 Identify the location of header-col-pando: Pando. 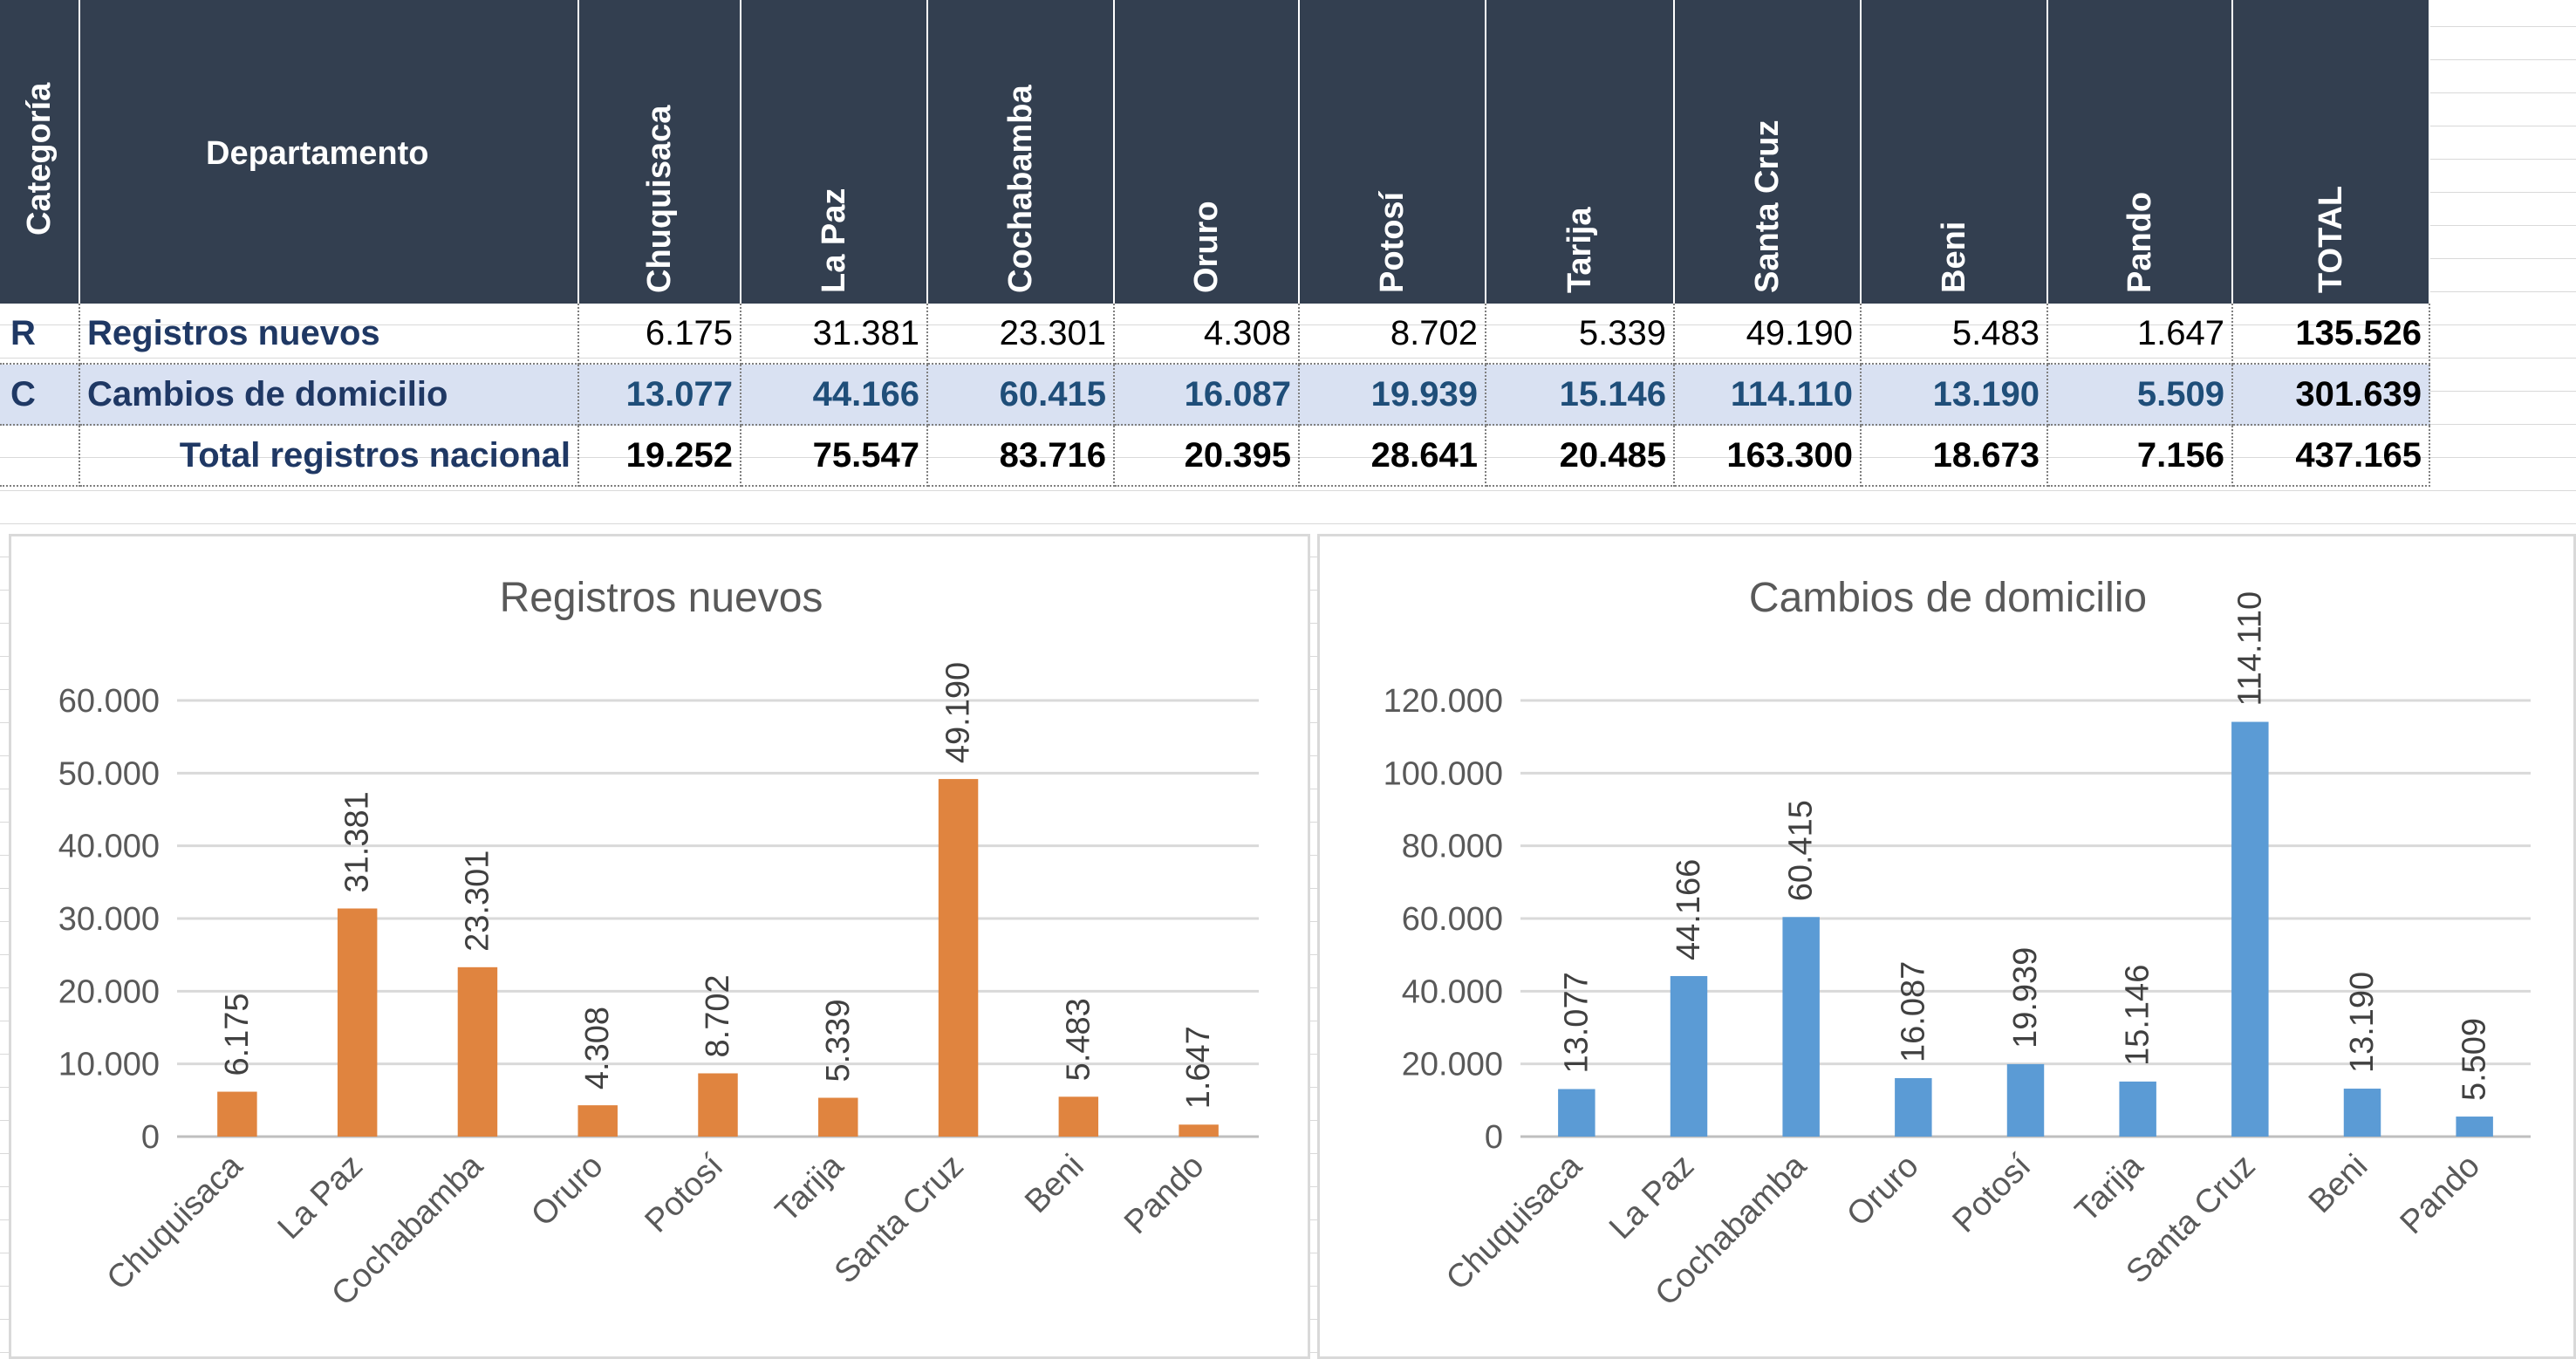
(2140, 152).